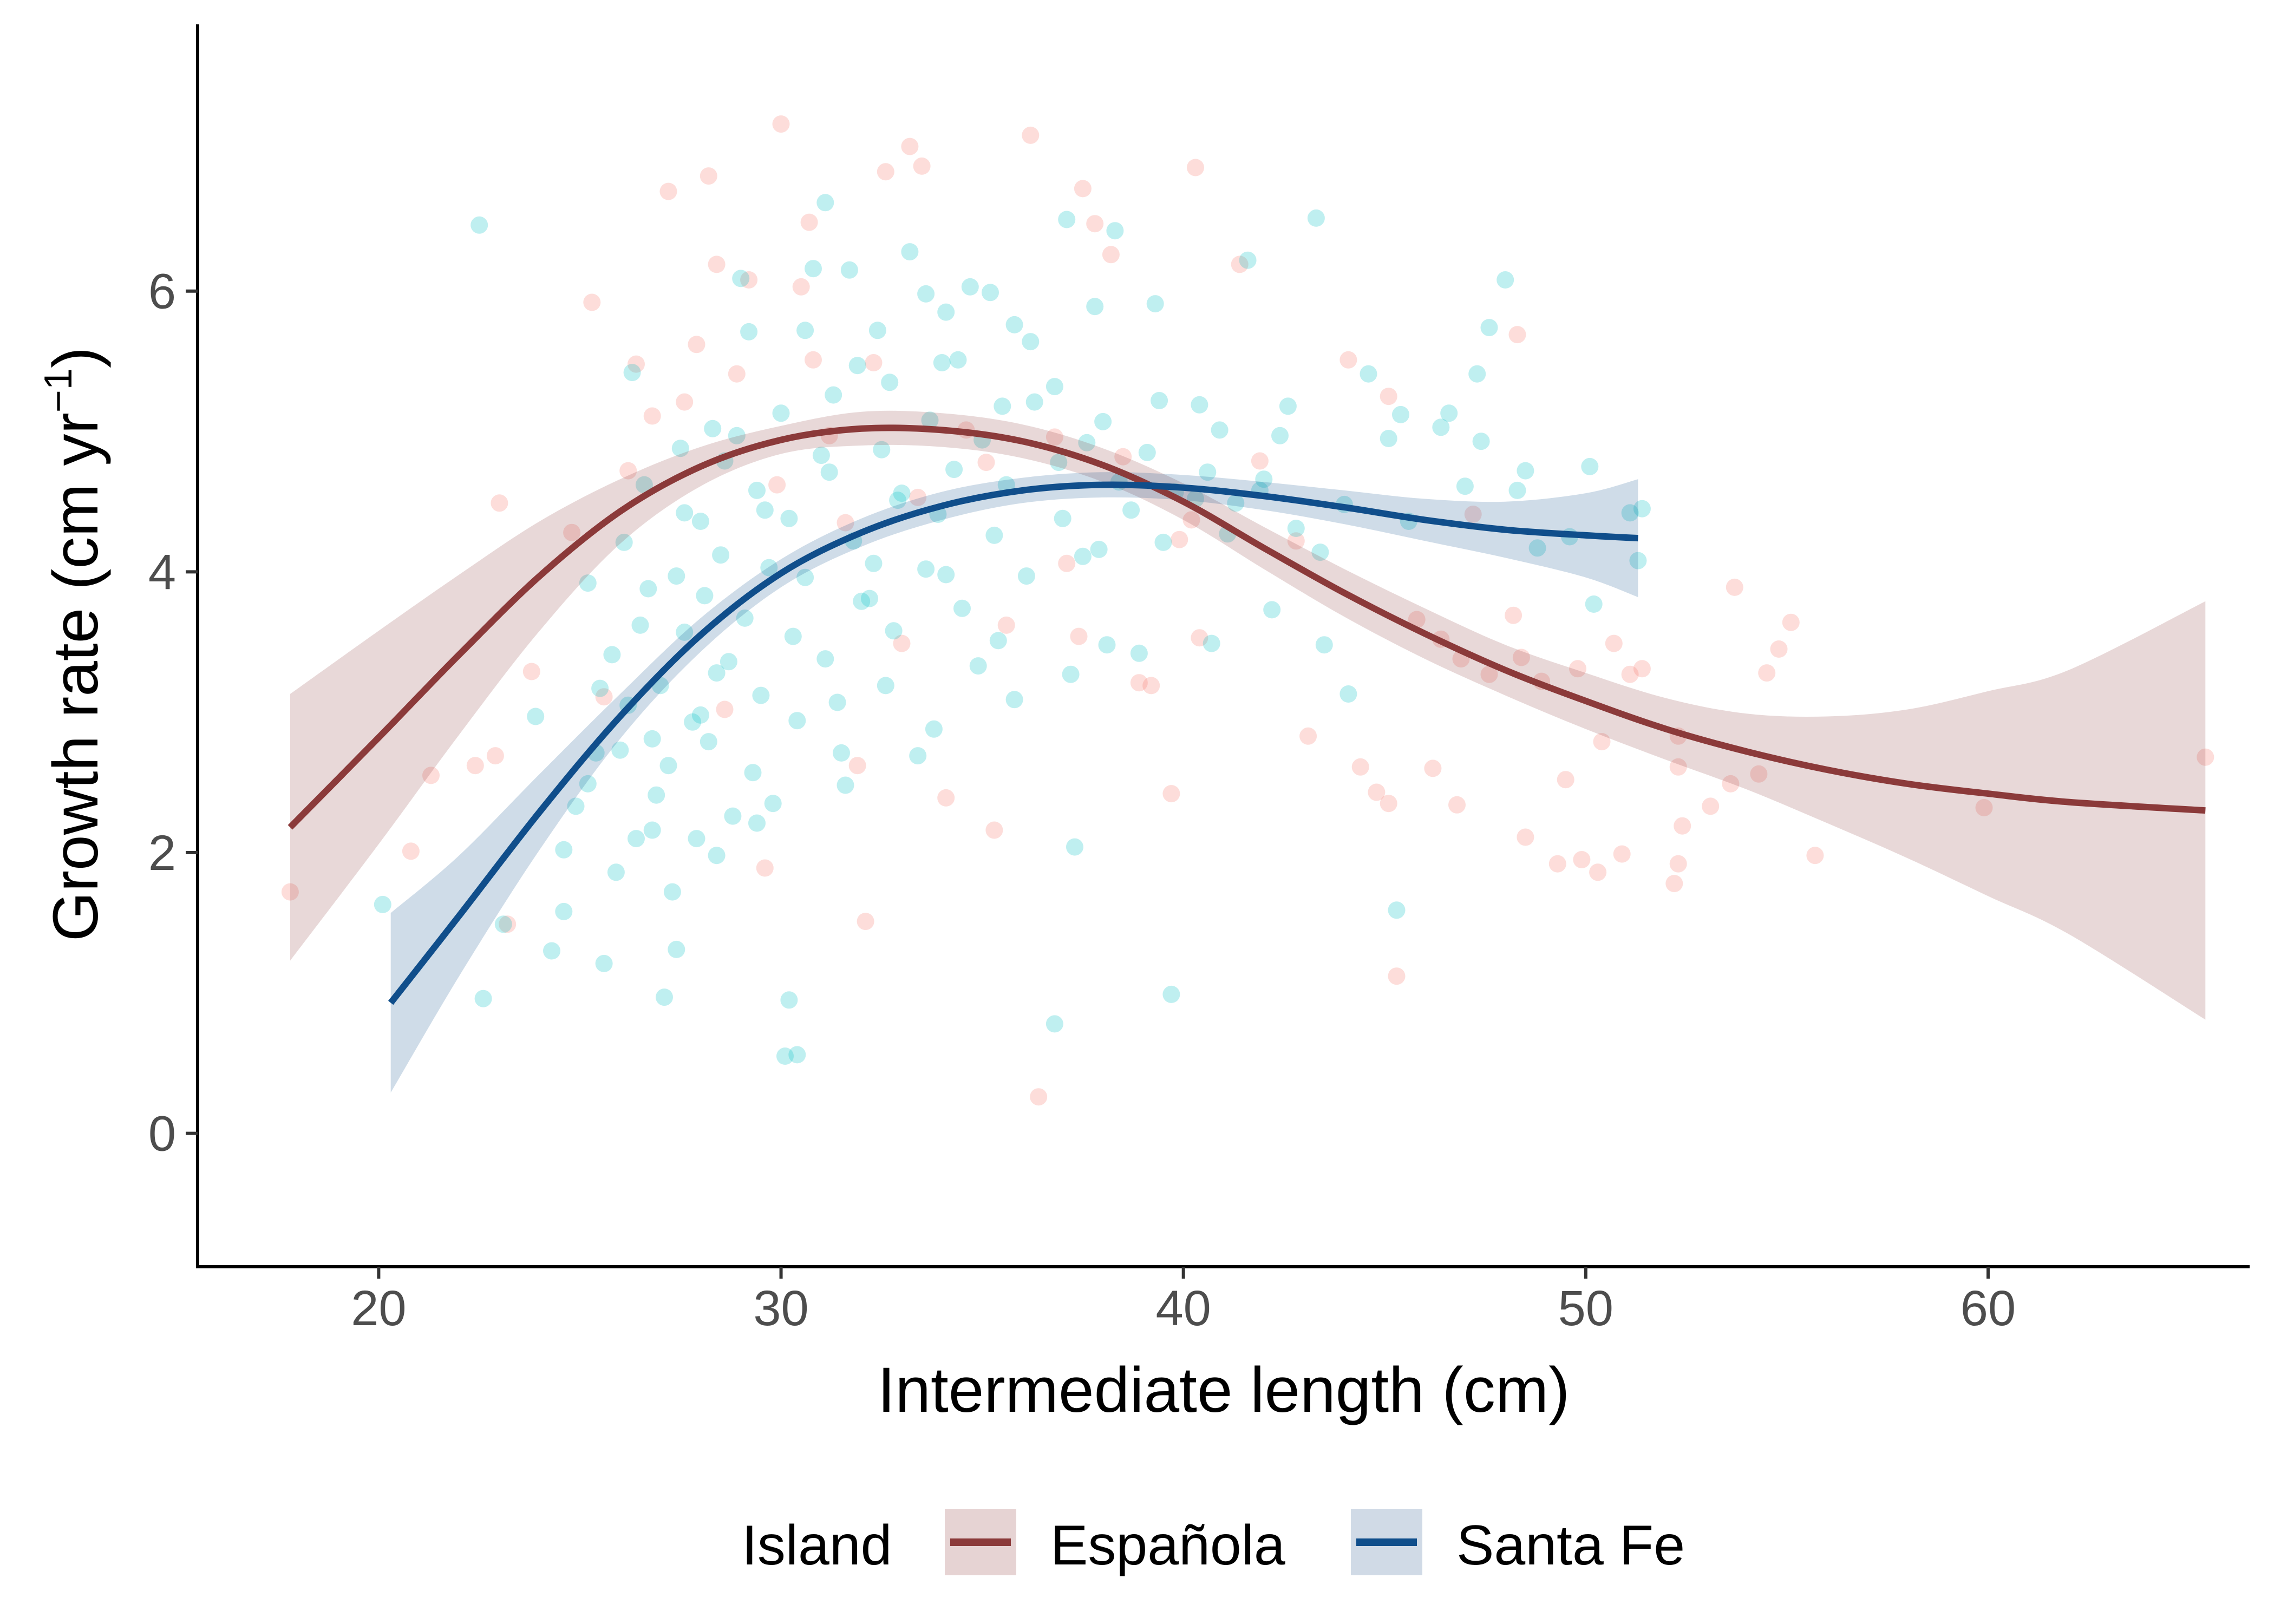 This screenshot has height=1624, width=2274. Describe the element at coordinates (1224, 1390) in the screenshot. I see `x-axis-title: Intermediate length (cm)` at that location.